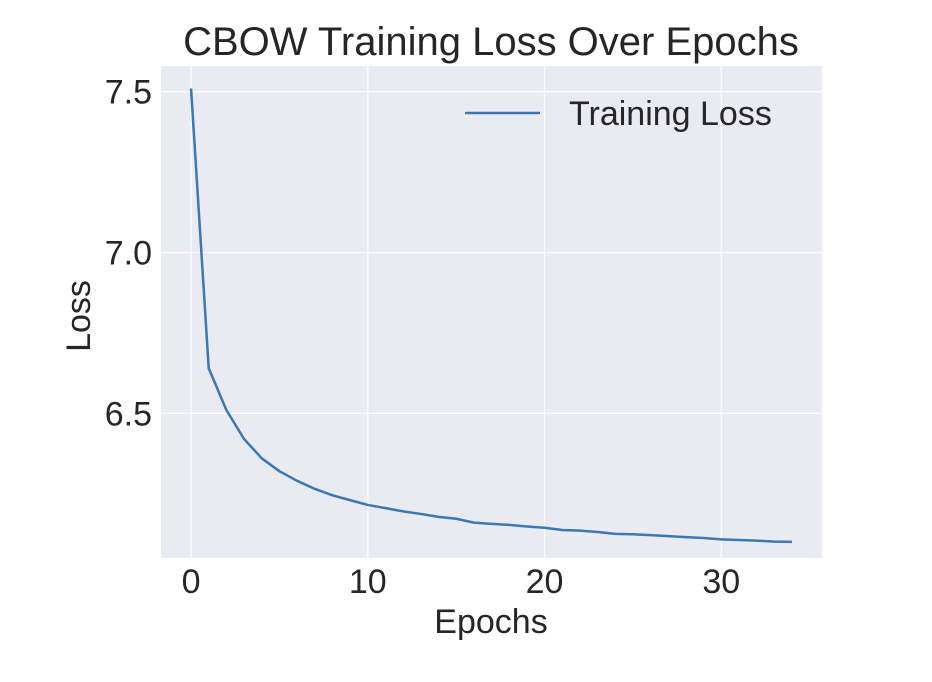 This screenshot has width=932, height=682. What do you see at coordinates (545, 582) in the screenshot?
I see `x-tick-label: 20` at bounding box center [545, 582].